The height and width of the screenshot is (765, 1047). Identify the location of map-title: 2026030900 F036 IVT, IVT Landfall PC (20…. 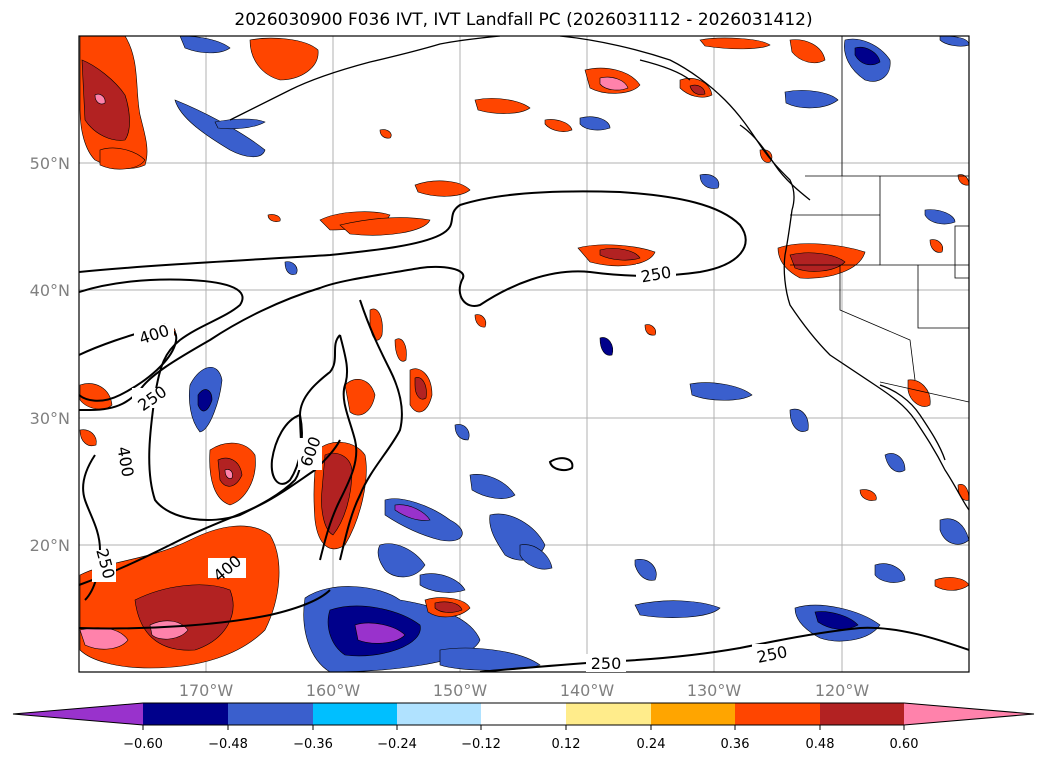
(523, 20).